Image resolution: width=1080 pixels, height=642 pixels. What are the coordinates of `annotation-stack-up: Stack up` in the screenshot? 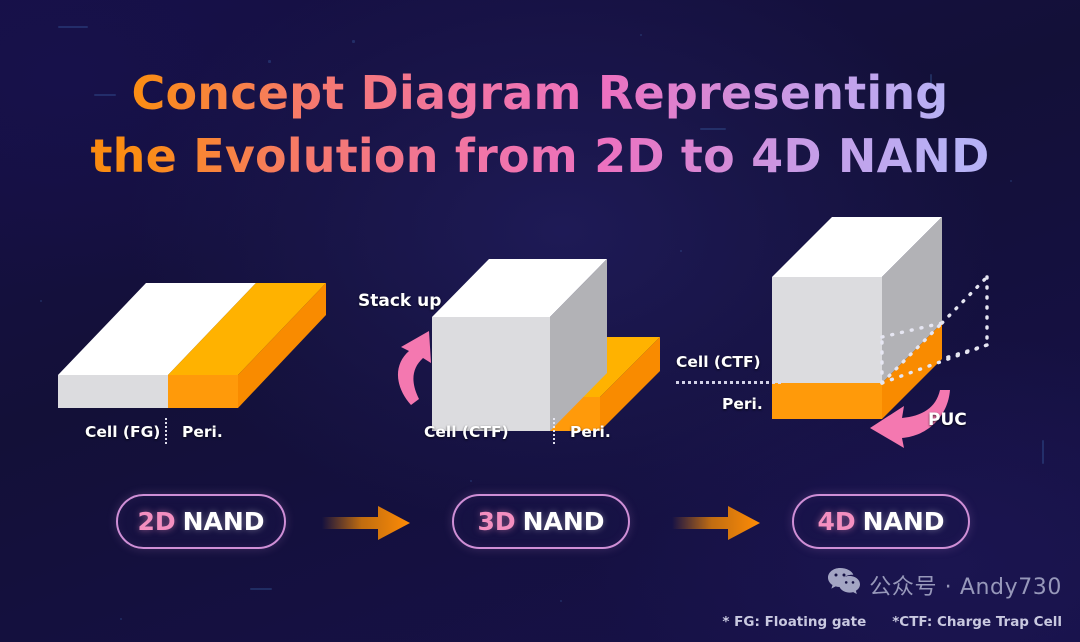 It's located at (400, 301).